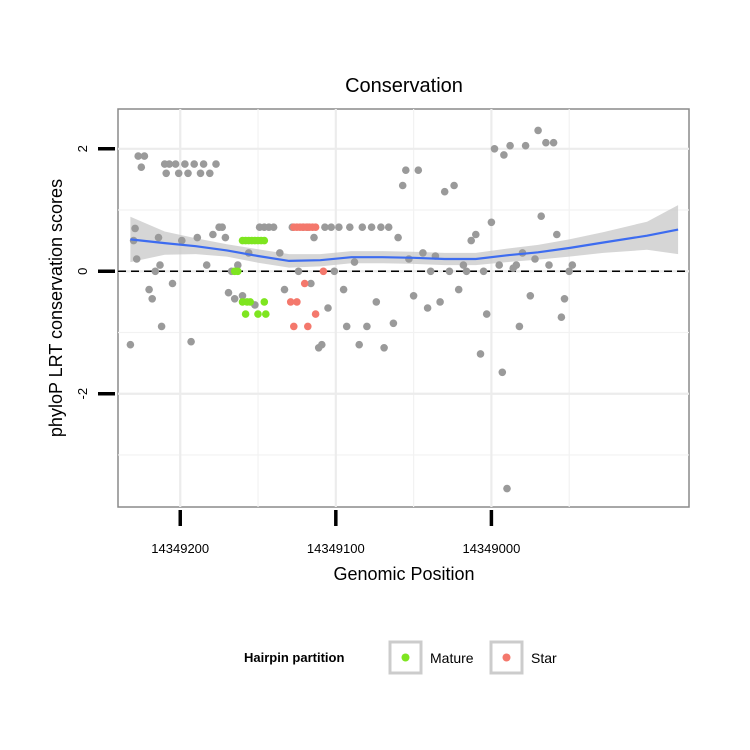  Describe the element at coordinates (80, 291) in the screenshot. I see `y-axis: phyloP LRT conservation scores -2 0 2` at that location.